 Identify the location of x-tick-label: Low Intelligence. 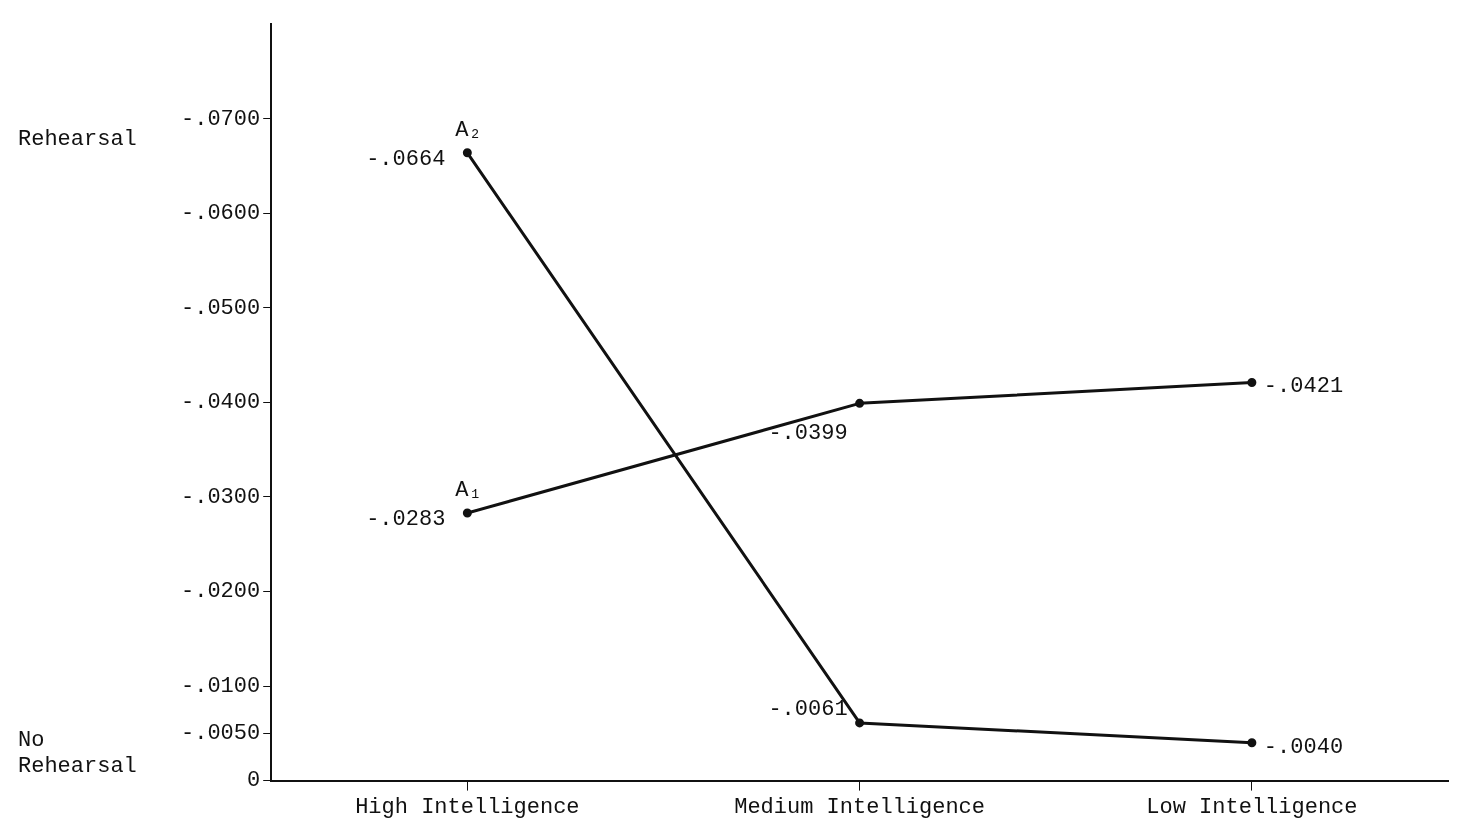
(1252, 807).